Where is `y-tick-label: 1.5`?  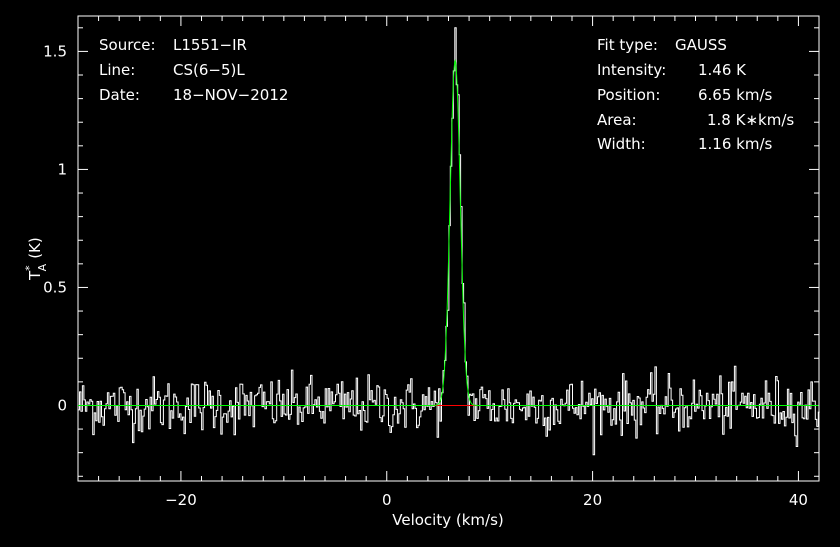
y-tick-label: 1.5 is located at coordinates (55, 51).